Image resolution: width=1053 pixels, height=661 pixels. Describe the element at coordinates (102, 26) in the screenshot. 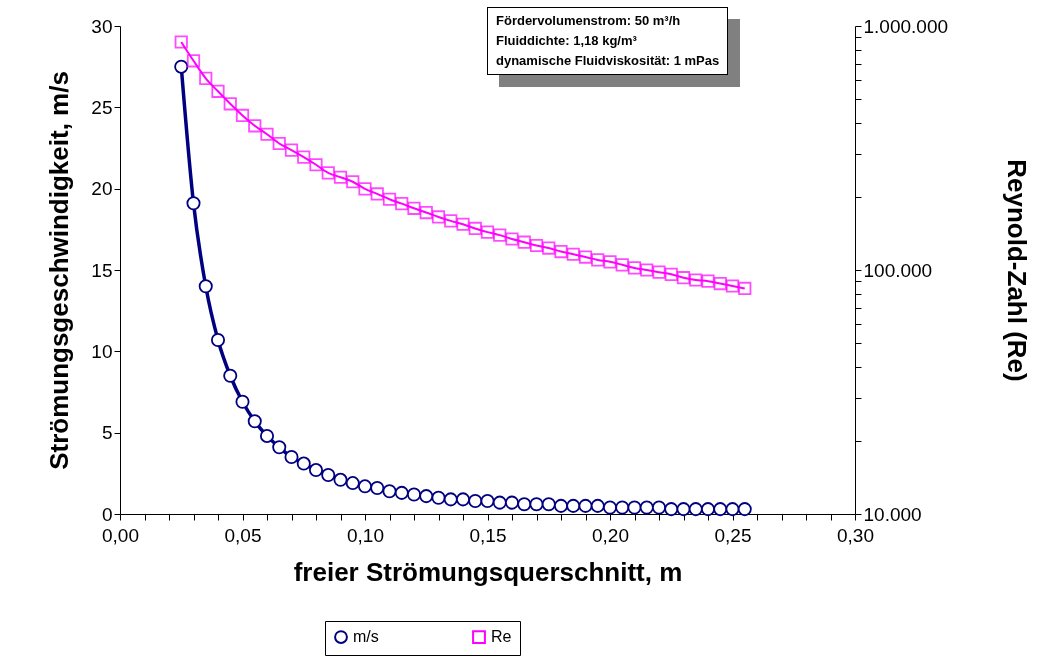

I see `y-tick-label: 30` at that location.